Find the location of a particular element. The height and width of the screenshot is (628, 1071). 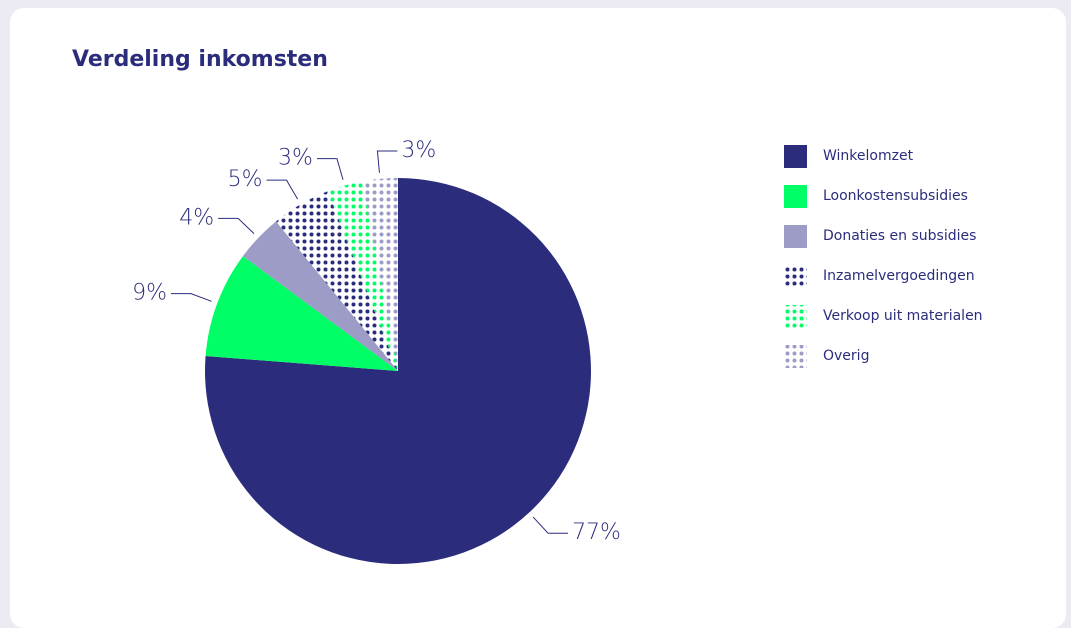

legend-label: Overig is located at coordinates (846, 356).